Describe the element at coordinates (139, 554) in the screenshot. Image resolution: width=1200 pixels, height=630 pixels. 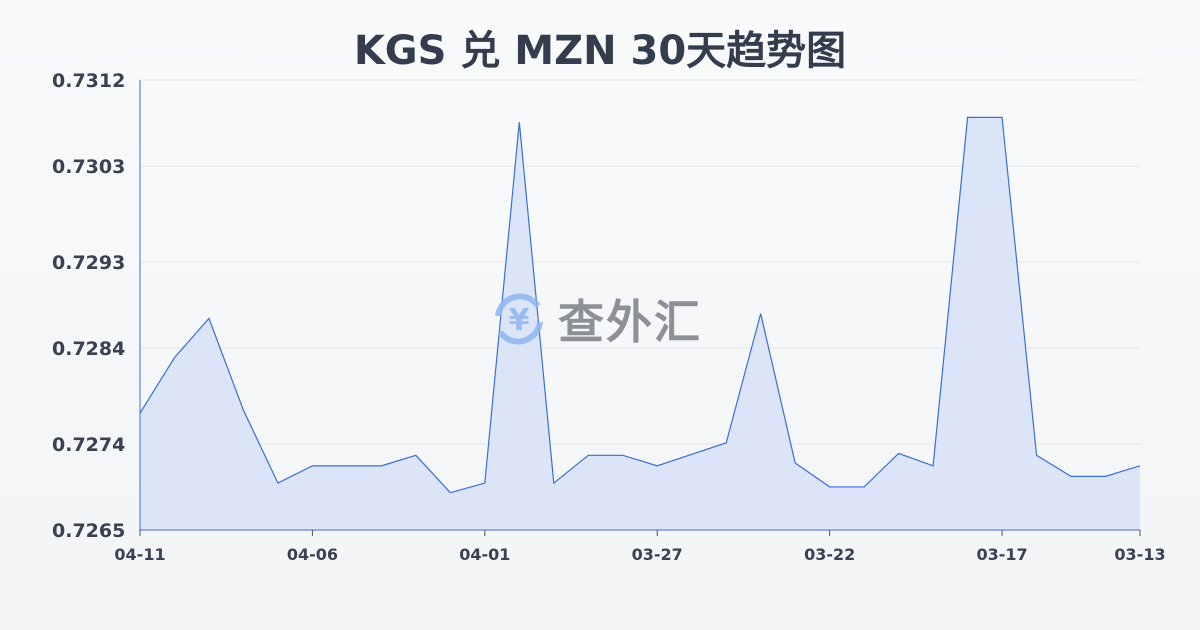
I see `x-tick-label: 04-11` at that location.